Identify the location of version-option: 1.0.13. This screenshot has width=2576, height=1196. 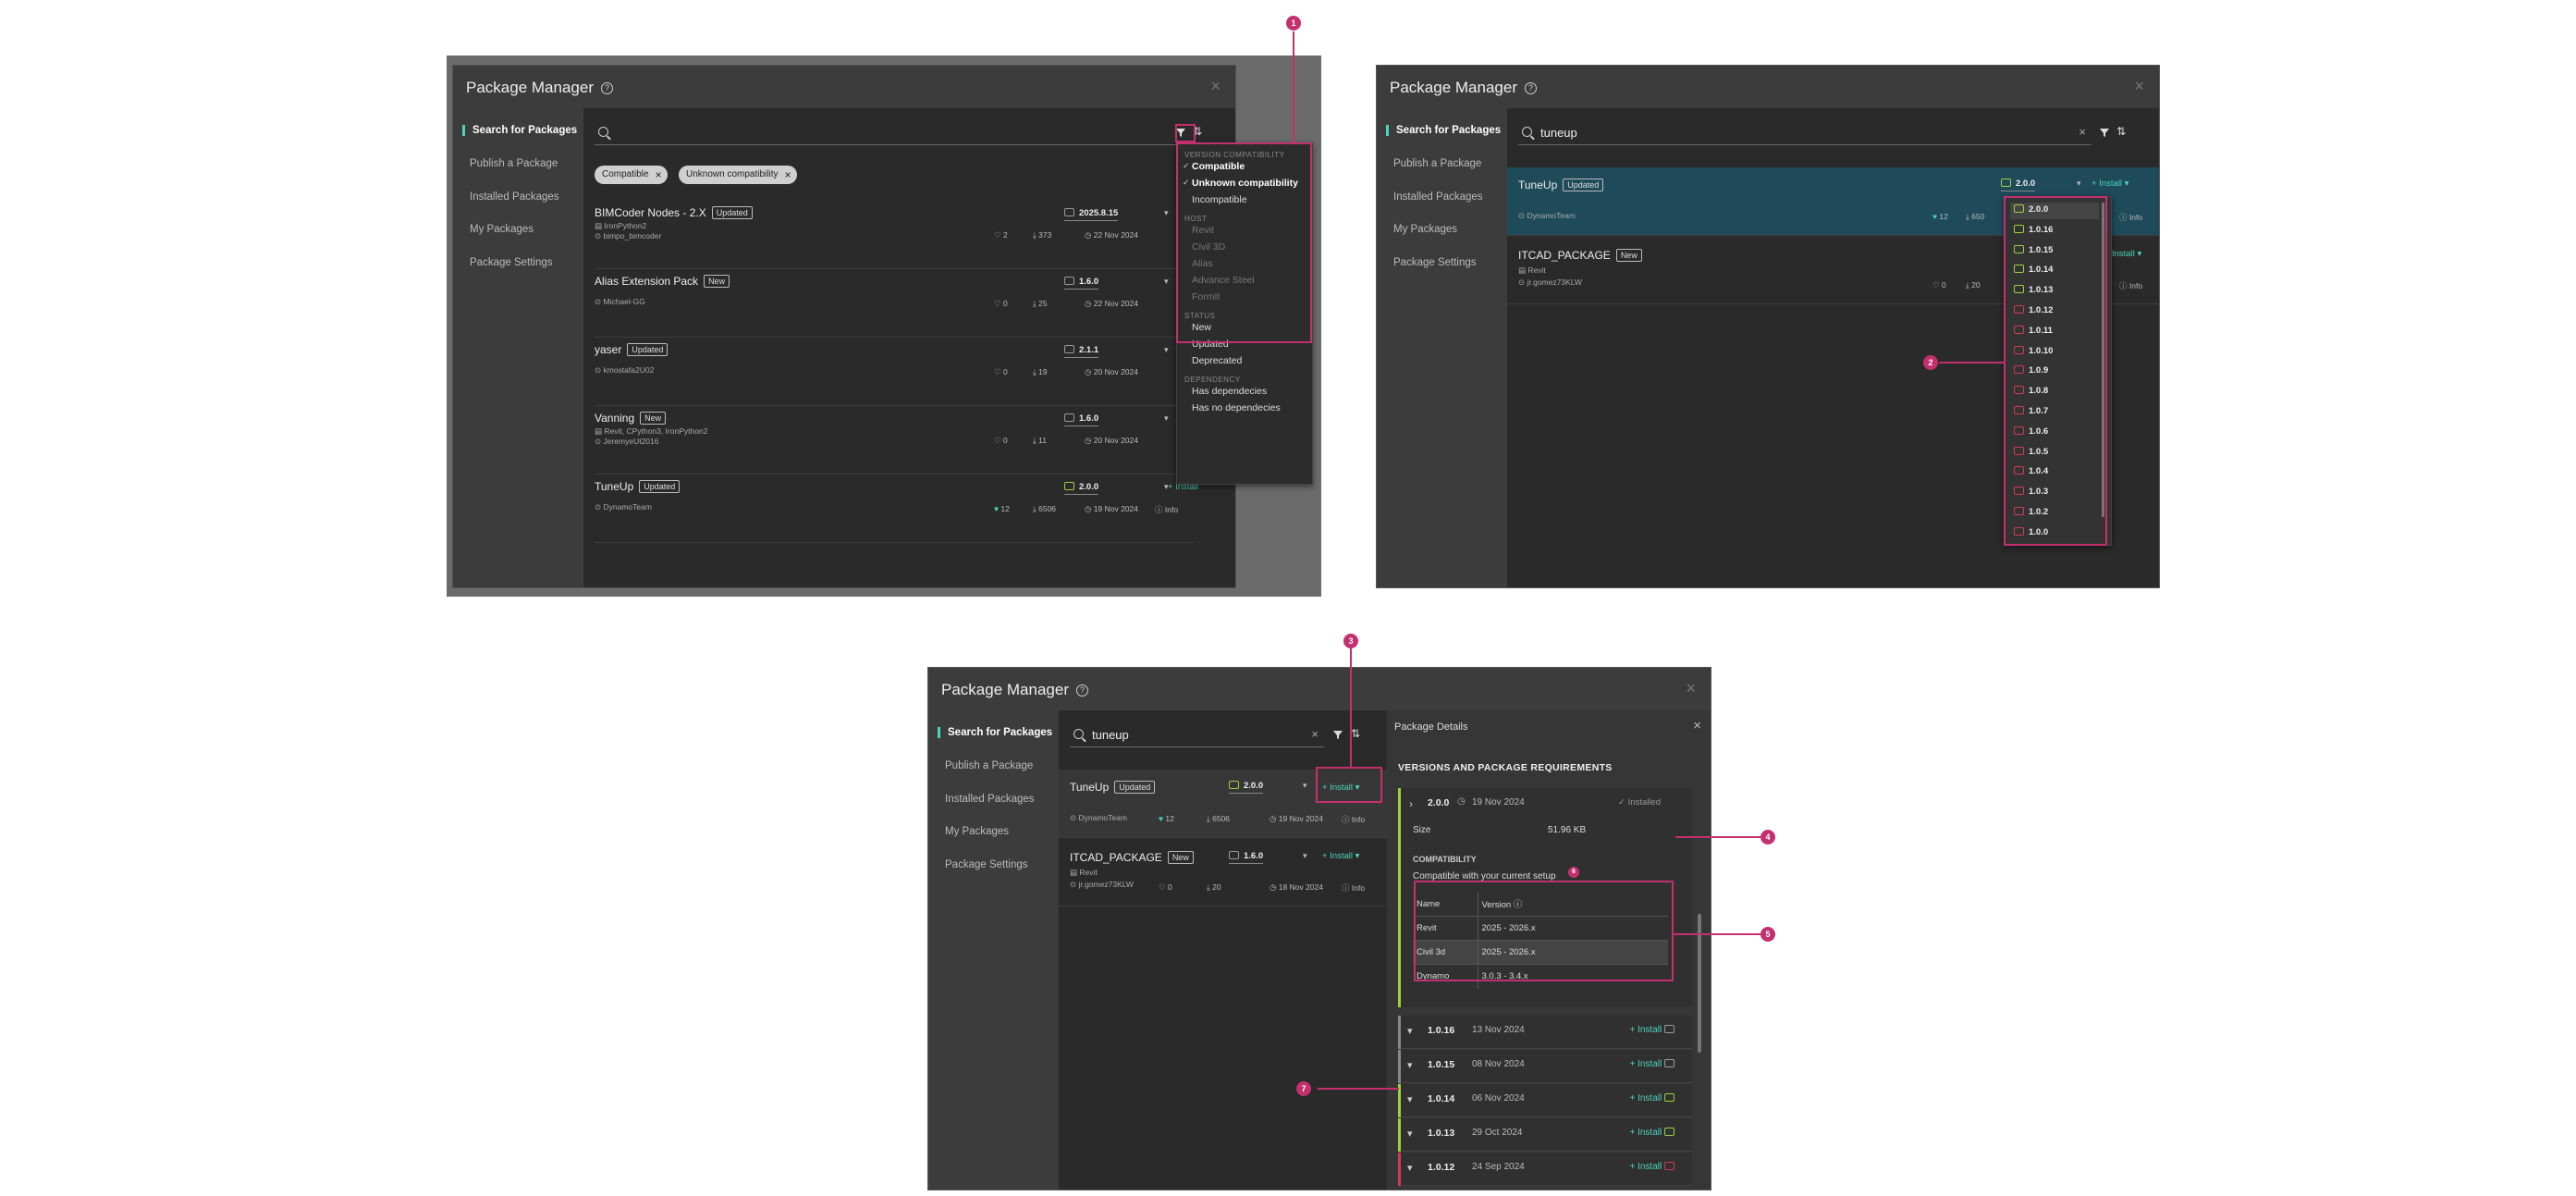
(2054, 291).